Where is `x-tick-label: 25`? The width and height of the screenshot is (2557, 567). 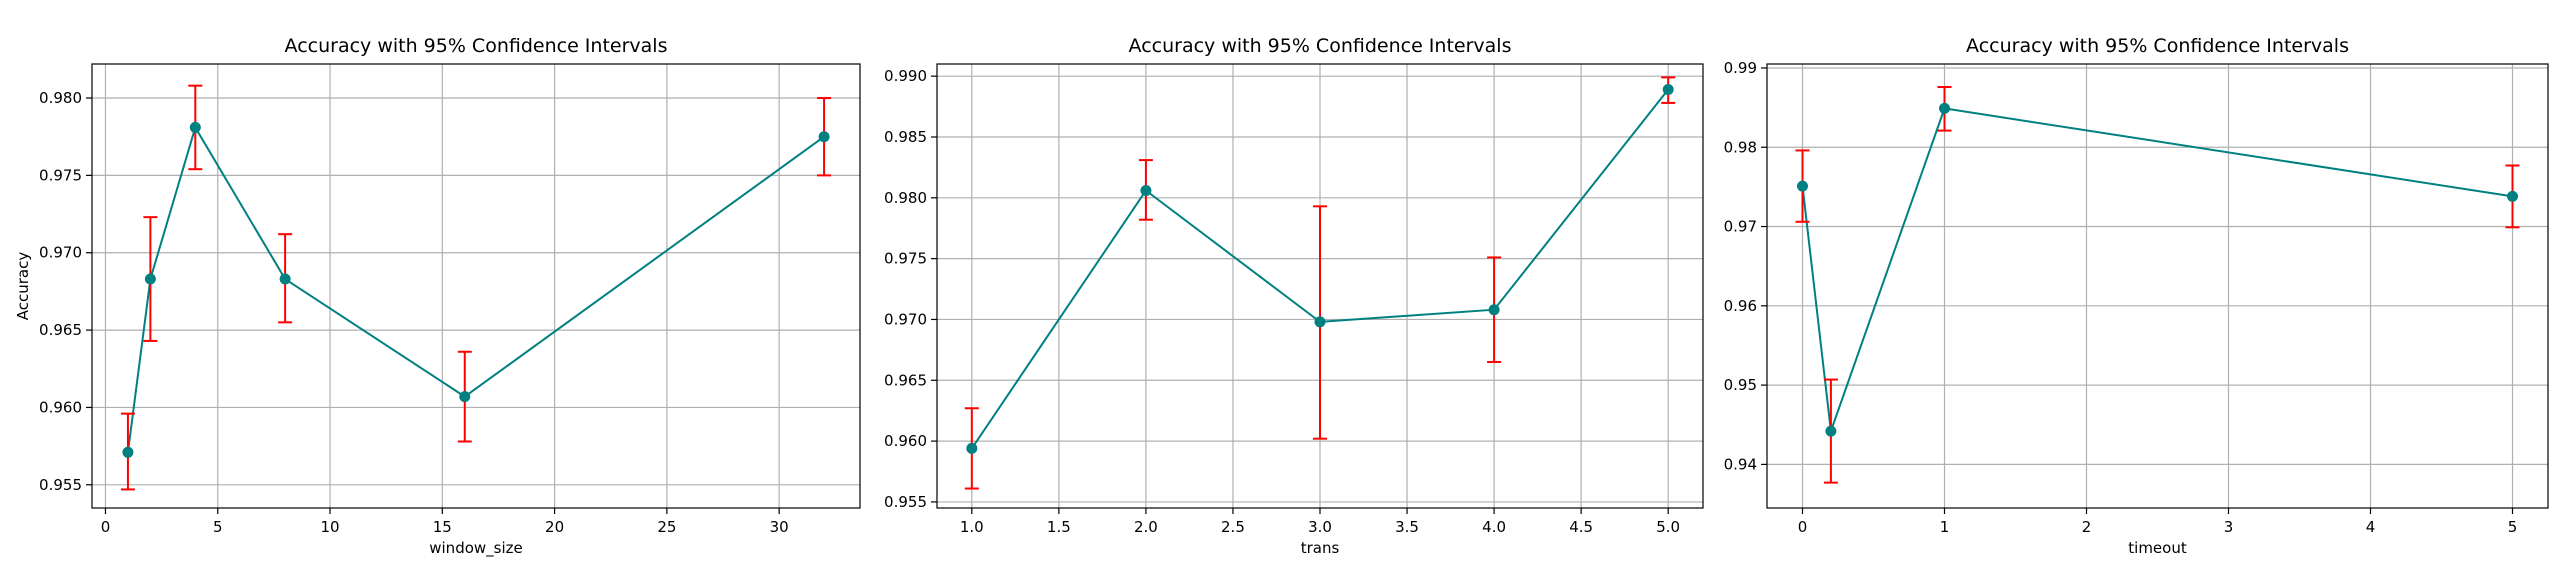 x-tick-label: 25 is located at coordinates (666, 527).